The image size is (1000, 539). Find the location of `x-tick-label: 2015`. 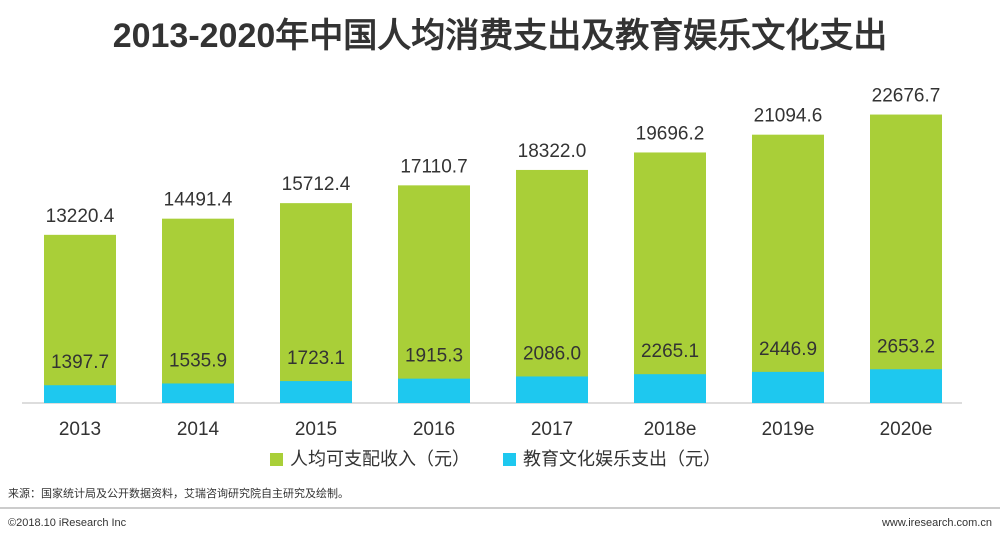

x-tick-label: 2015 is located at coordinates (316, 429).